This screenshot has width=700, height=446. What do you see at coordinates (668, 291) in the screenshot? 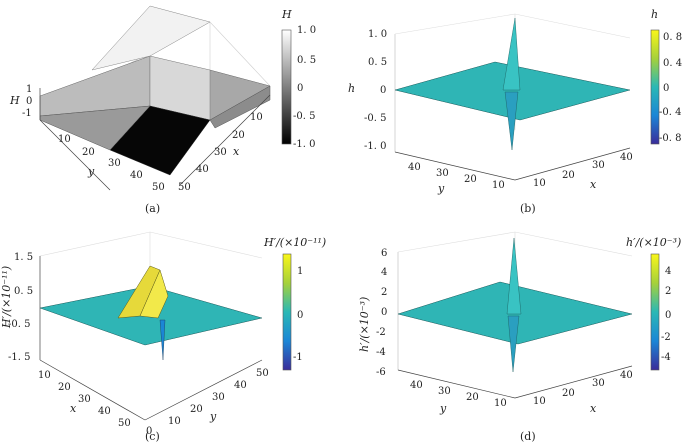
I see `panel-d-cb-1: 2` at bounding box center [668, 291].